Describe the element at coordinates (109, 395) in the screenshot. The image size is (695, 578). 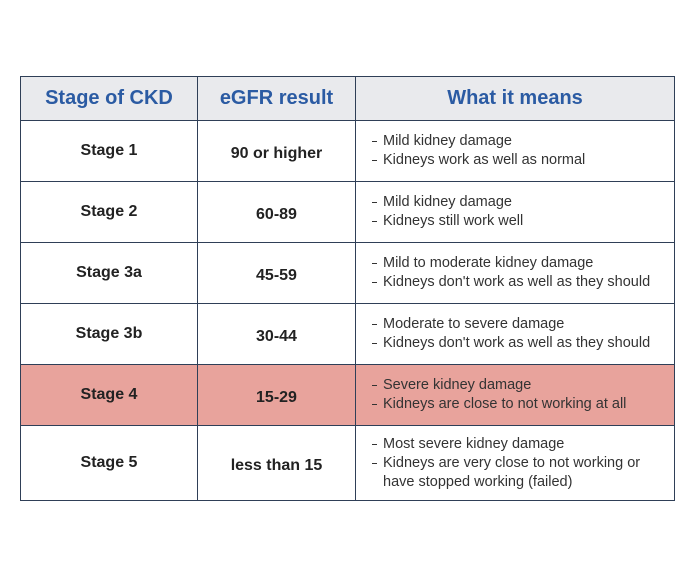
I see `stage-cell: Stage 4` at that location.